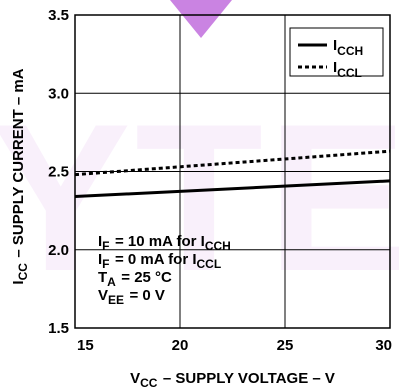 The image size is (402, 389). Describe the element at coordinates (58, 250) in the screenshot. I see `y-tick-label: 2.0` at that location.